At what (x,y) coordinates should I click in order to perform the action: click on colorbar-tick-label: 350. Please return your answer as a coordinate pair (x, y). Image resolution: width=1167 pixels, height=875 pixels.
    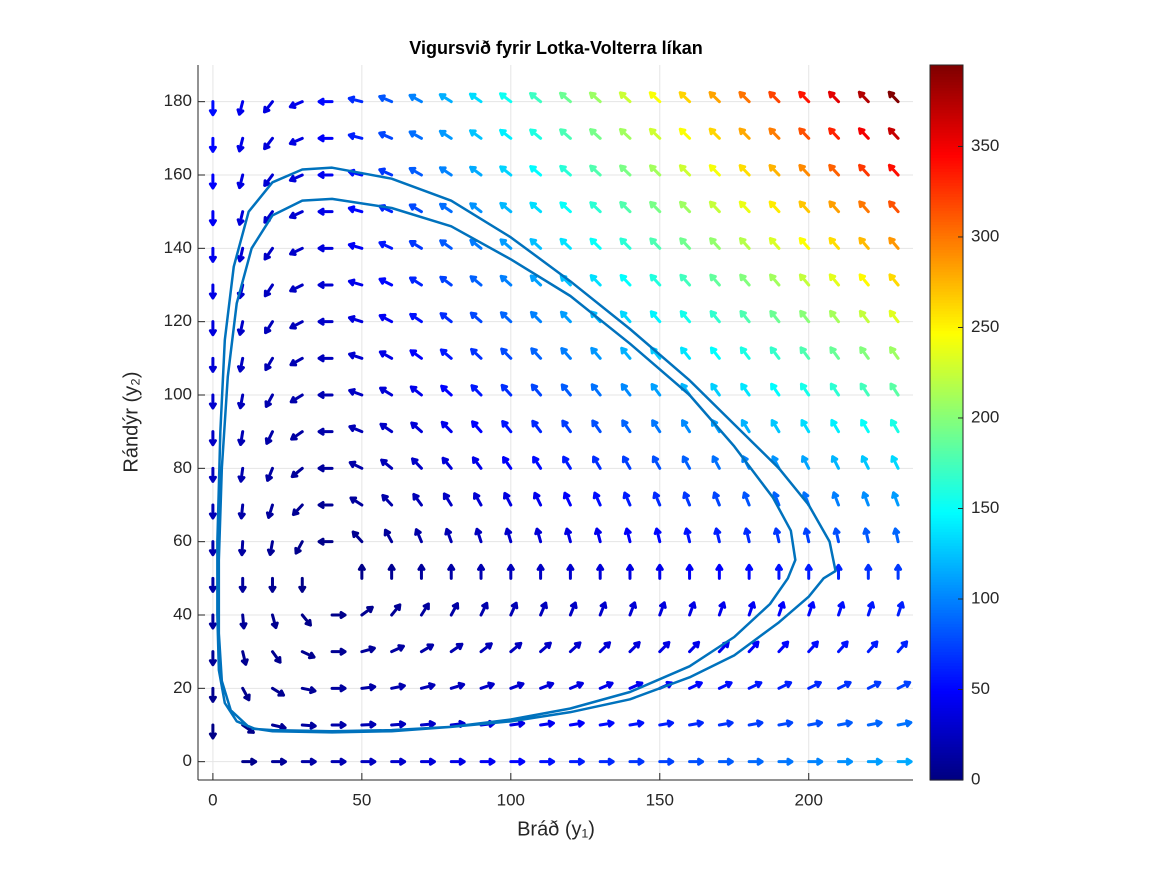
    Looking at the image, I should click on (985, 145).